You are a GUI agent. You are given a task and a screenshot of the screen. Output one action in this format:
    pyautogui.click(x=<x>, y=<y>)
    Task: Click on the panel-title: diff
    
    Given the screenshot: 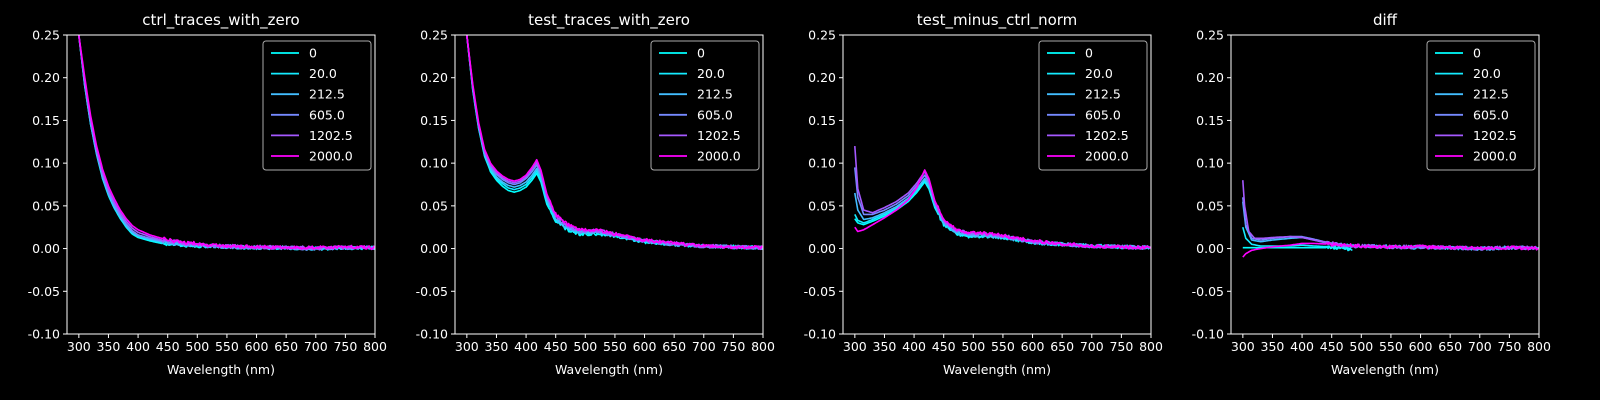 What is the action you would take?
    pyautogui.click(x=1385, y=20)
    